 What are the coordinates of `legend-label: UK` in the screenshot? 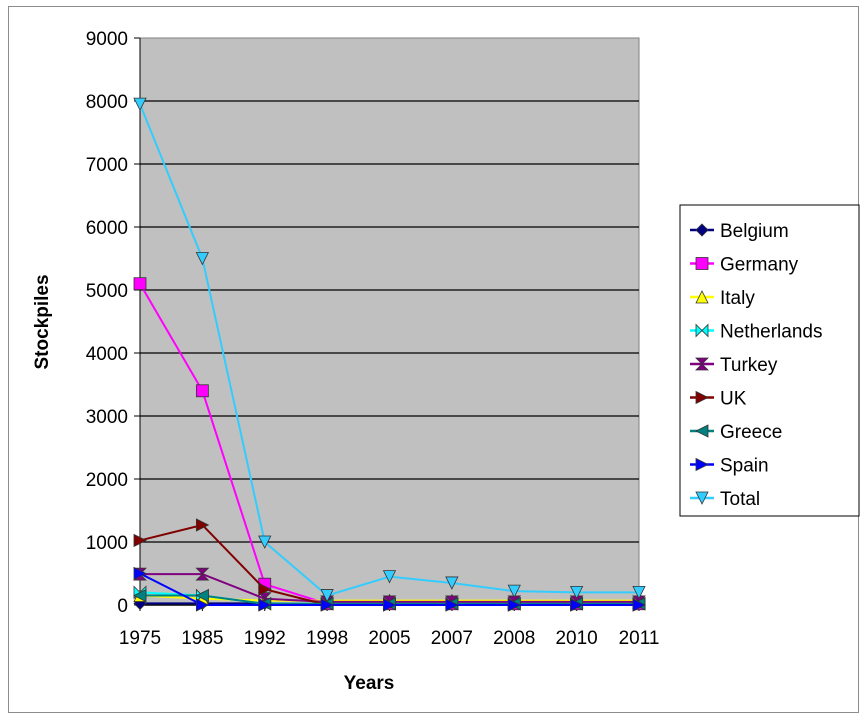 It's located at (733, 399).